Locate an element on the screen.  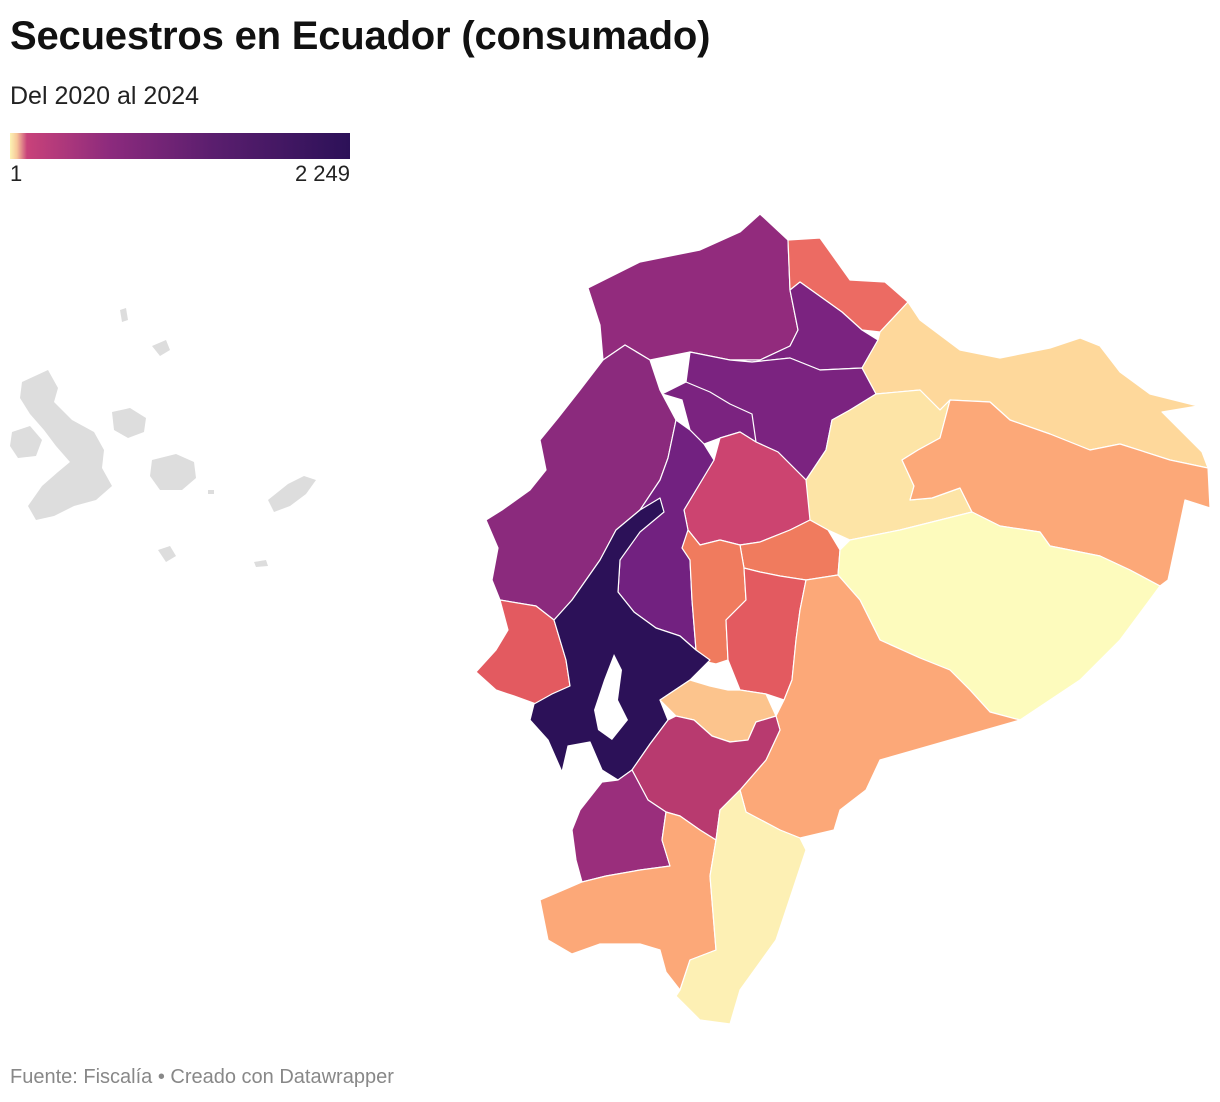
region-zamora-chinchipe is located at coordinates (741, 907).